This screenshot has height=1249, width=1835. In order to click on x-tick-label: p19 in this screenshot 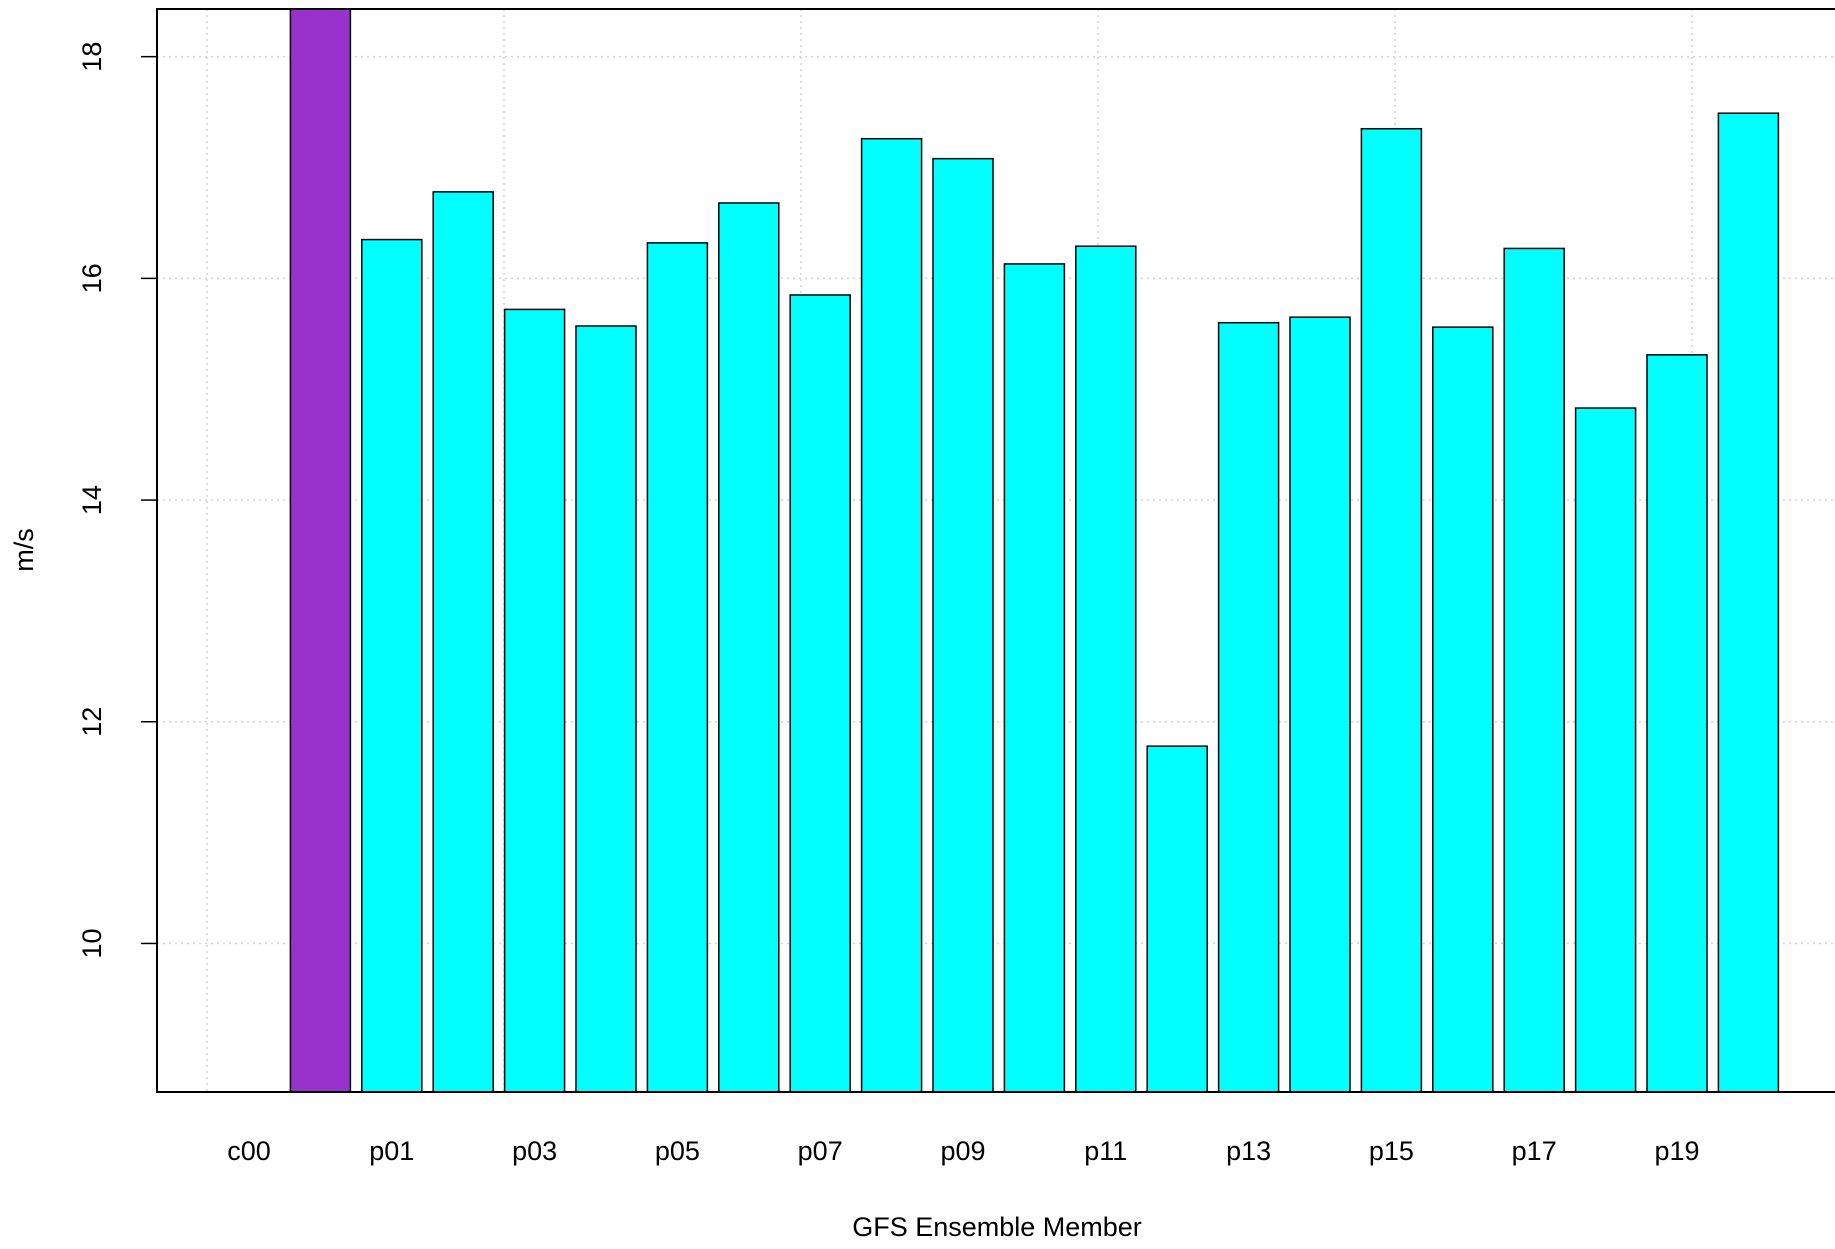, I will do `click(1676, 1151)`.